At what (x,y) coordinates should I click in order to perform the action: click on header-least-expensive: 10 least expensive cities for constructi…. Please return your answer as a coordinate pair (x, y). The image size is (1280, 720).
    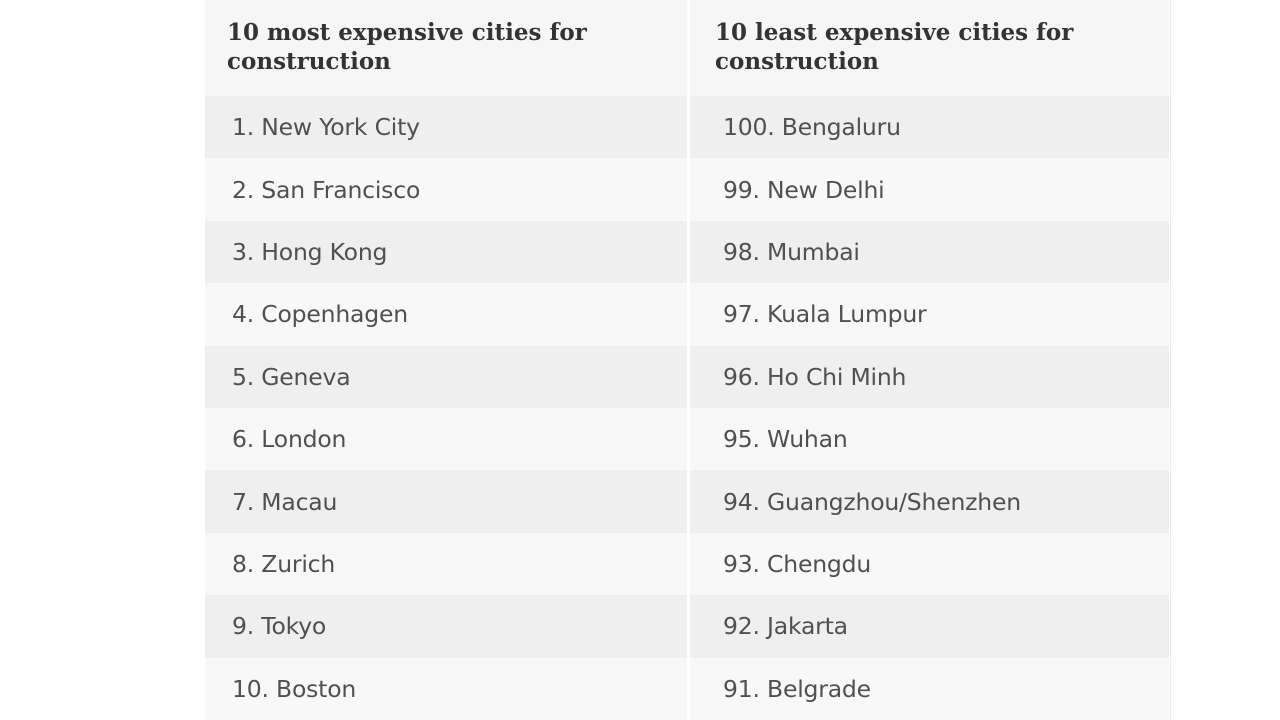
    Looking at the image, I should click on (929, 48).